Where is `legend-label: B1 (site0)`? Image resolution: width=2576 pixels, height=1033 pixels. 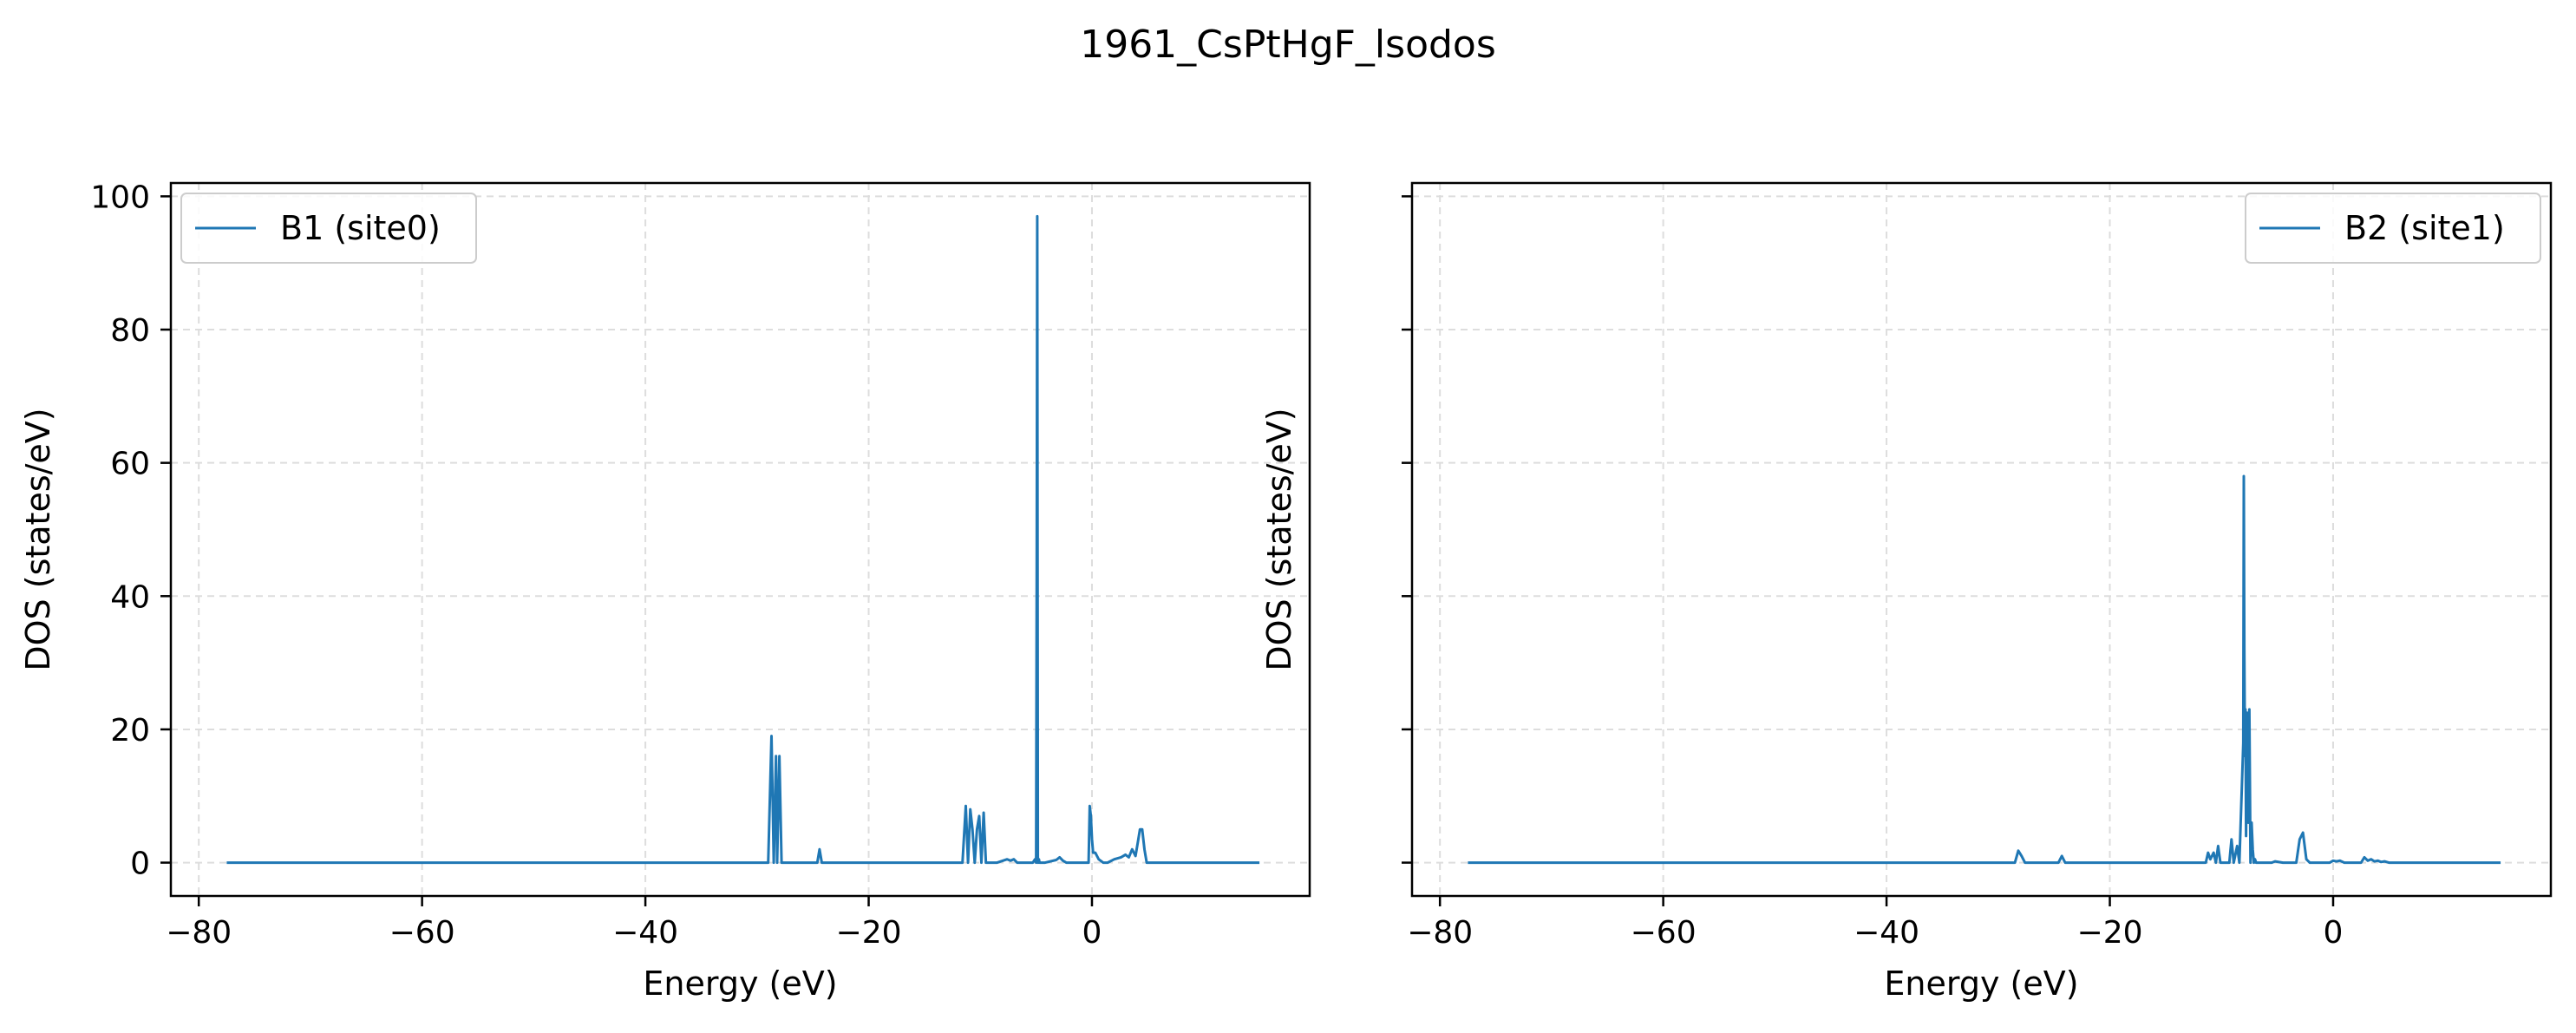 legend-label: B1 (site0) is located at coordinates (360, 228).